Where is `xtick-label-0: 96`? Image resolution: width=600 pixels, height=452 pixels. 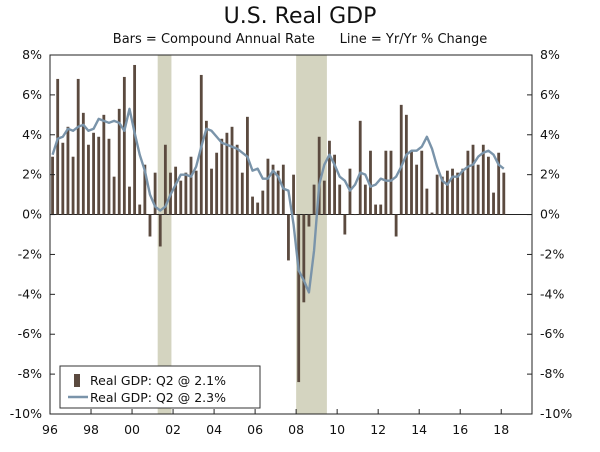 xtick-label-0: 96 is located at coordinates (50, 429).